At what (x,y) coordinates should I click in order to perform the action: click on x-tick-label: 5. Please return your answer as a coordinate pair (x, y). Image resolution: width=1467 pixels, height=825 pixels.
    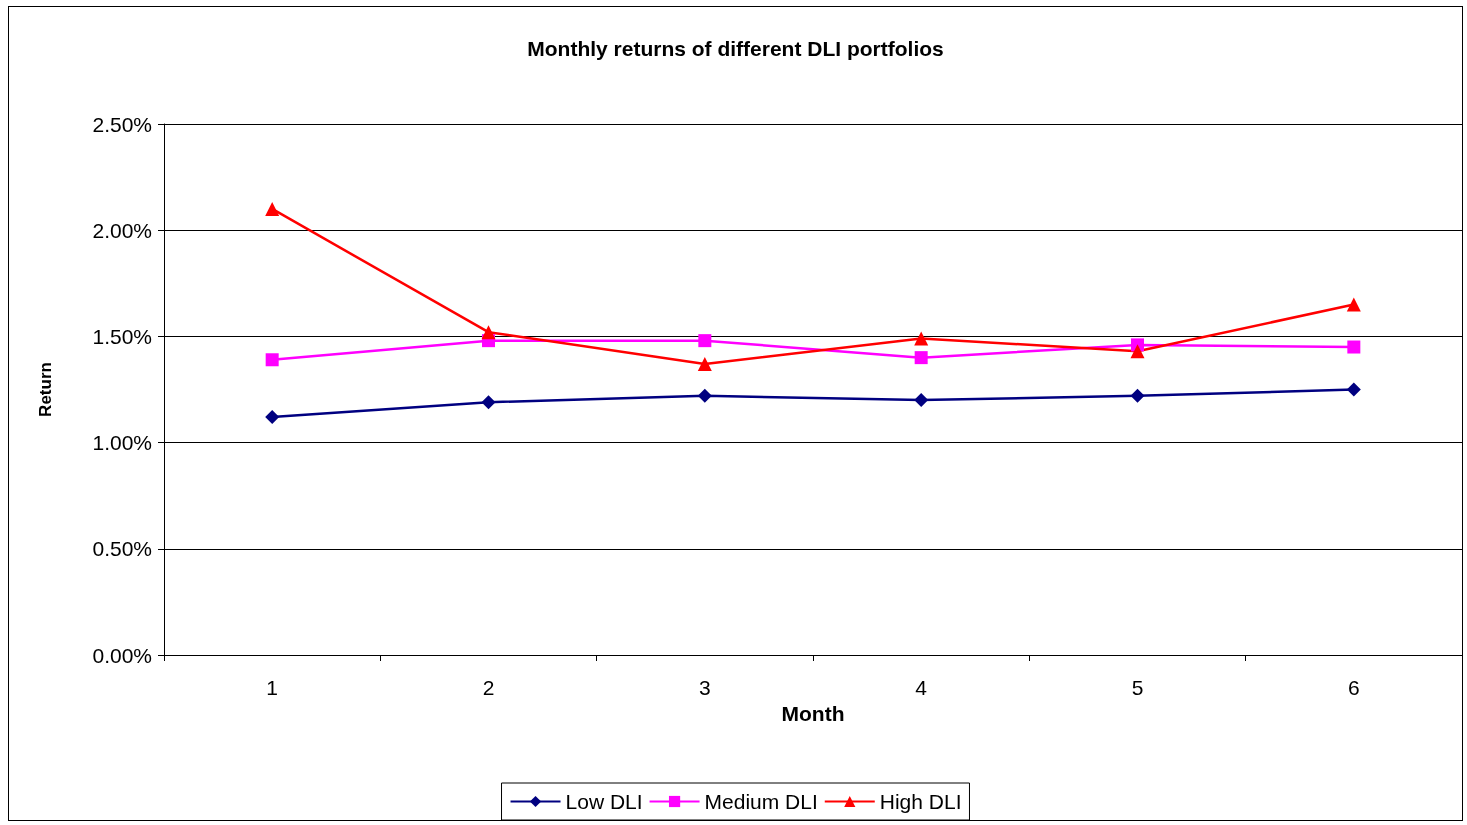
    Looking at the image, I should click on (1137, 687).